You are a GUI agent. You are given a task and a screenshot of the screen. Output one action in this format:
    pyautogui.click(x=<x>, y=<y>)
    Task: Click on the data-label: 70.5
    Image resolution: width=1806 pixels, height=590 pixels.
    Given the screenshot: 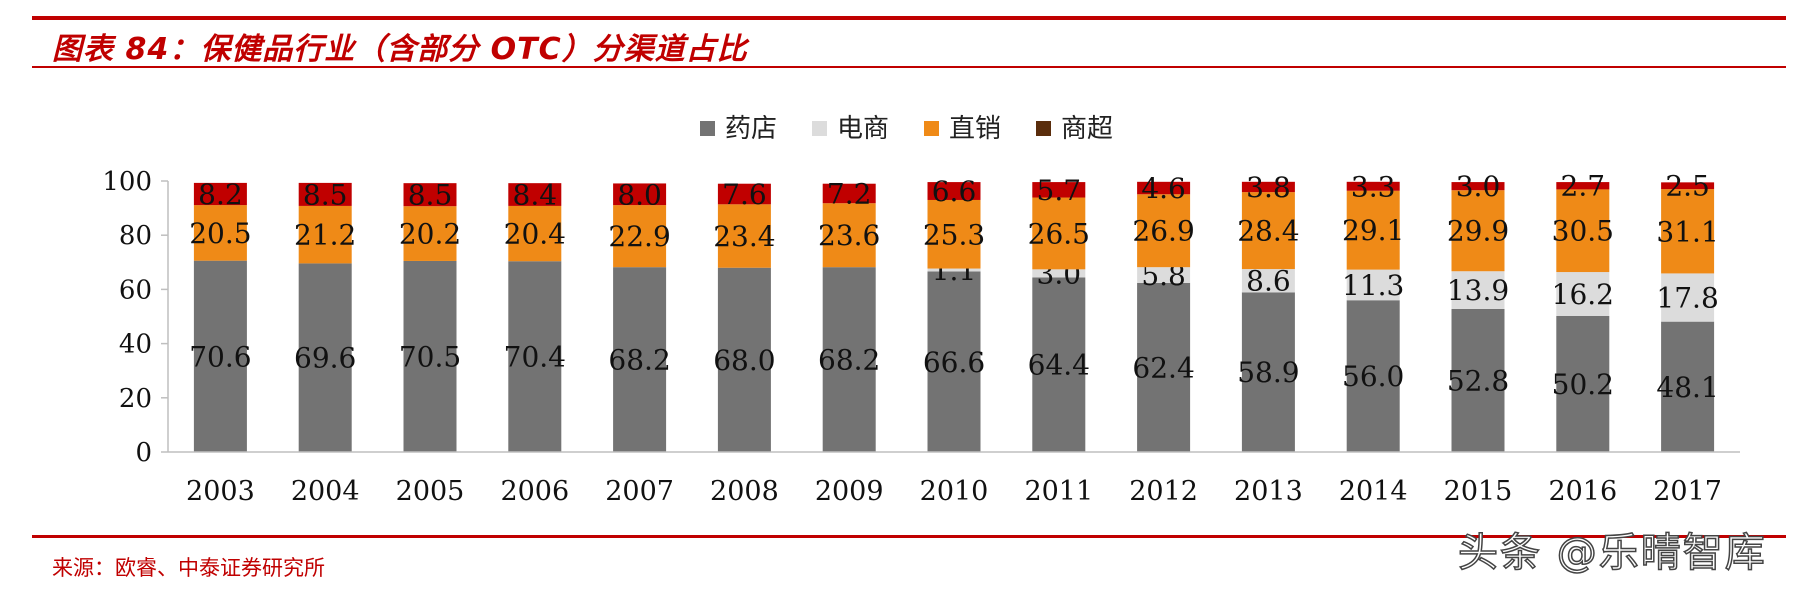 What is the action you would take?
    pyautogui.click(x=430, y=356)
    